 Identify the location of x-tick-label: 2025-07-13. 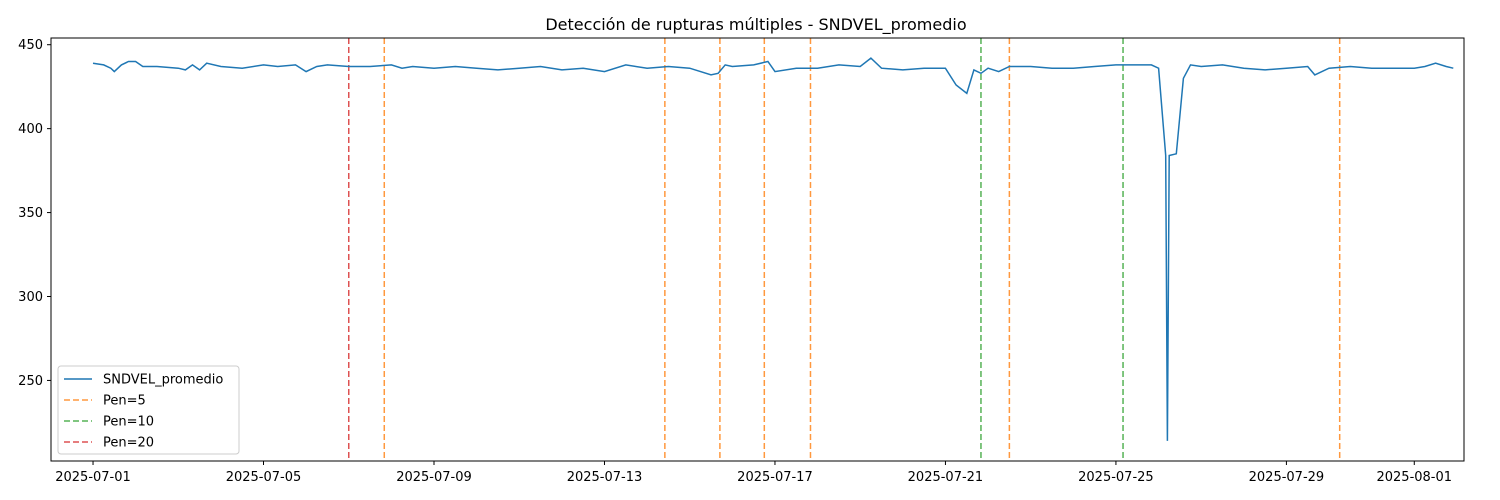
(605, 477).